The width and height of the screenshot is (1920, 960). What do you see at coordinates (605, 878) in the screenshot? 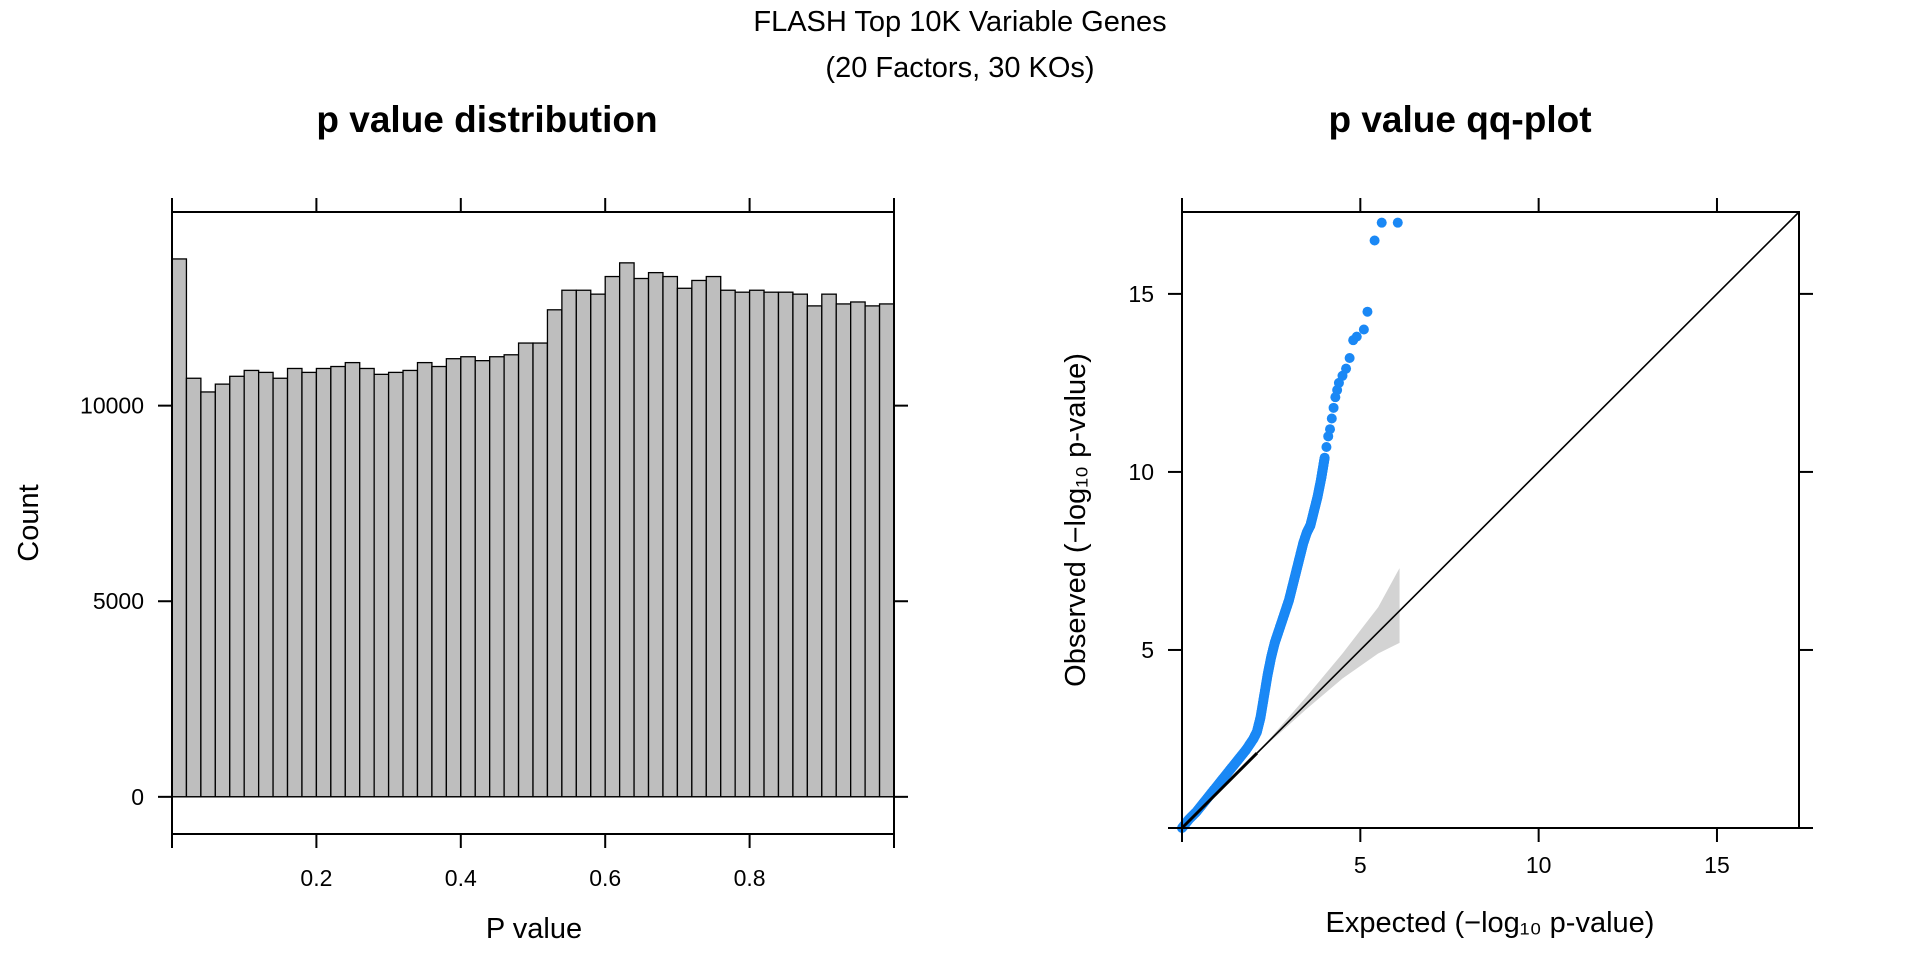
I see `histogram-x-tick-label: 0.6` at bounding box center [605, 878].